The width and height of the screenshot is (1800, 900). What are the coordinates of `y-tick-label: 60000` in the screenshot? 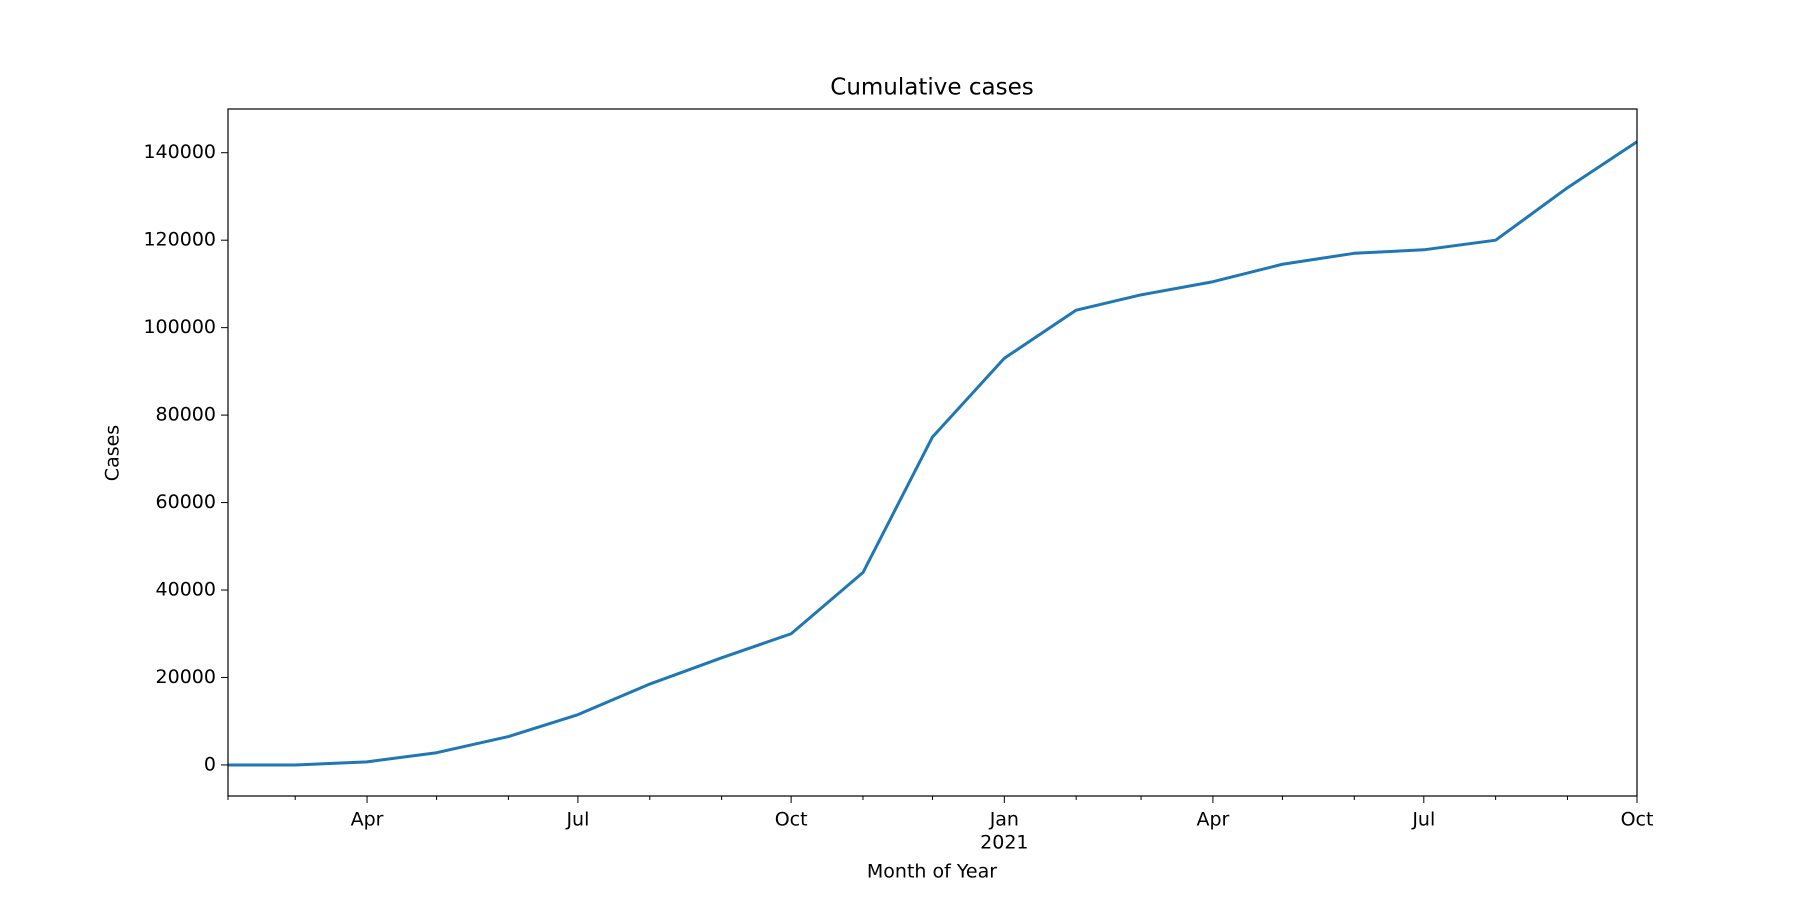 It's located at (186, 502).